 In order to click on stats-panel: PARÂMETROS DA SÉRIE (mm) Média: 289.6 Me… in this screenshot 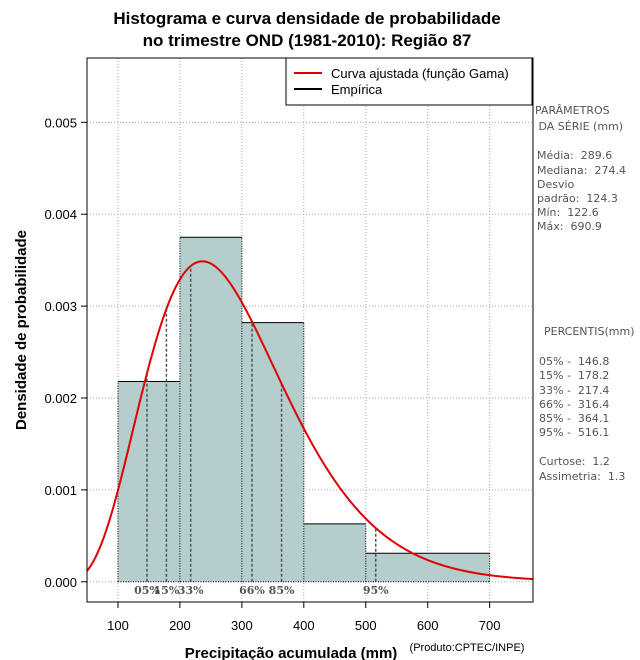, I will do `click(580, 168)`.